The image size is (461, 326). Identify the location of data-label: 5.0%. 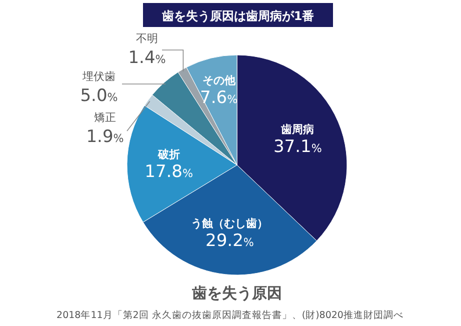
(99, 96).